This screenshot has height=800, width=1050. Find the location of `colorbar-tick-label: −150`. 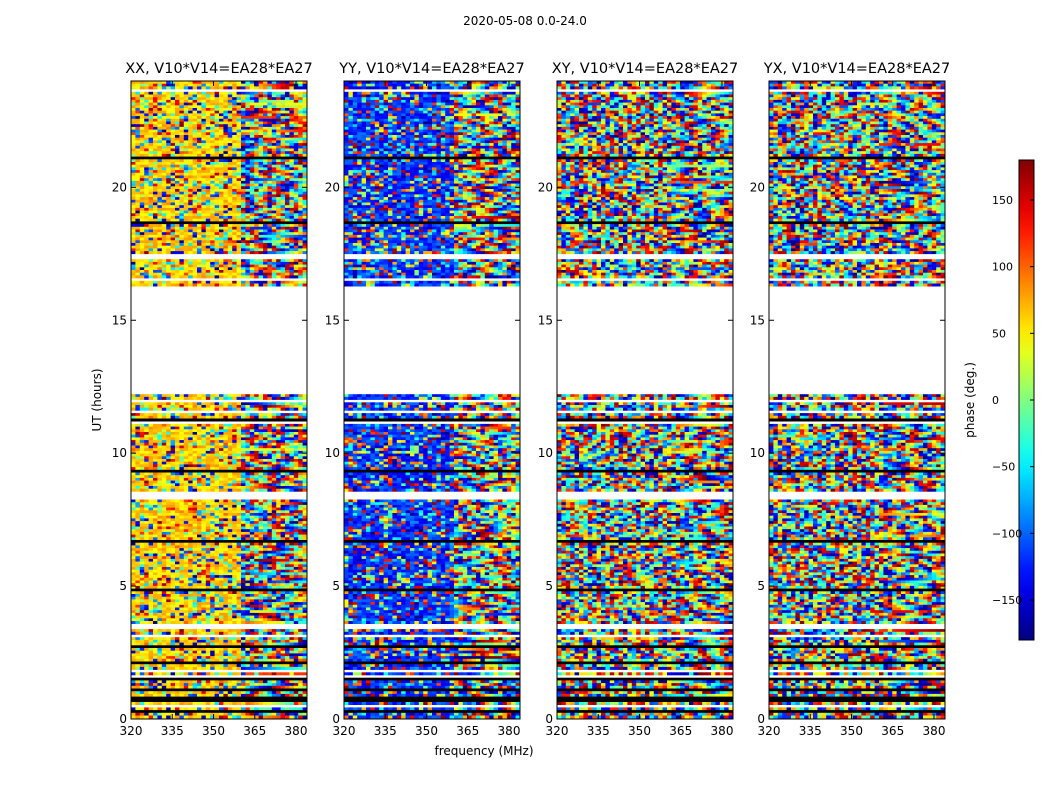

colorbar-tick-label: −150 is located at coordinates (1007, 600).